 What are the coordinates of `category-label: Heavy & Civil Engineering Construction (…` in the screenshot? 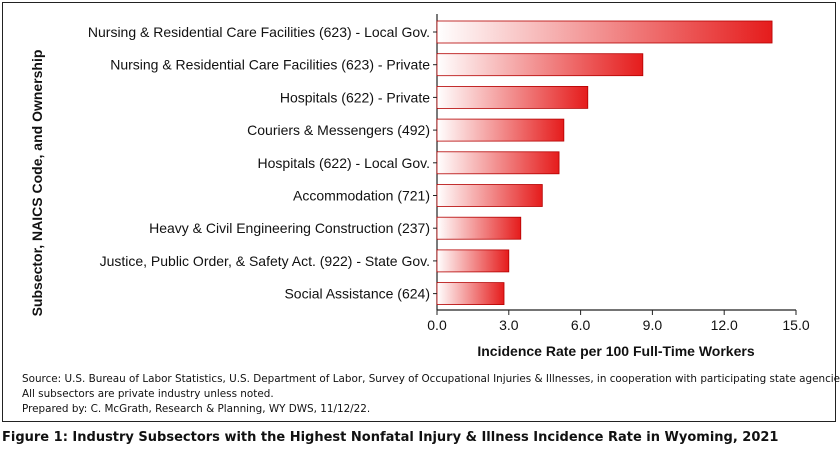 It's located at (289, 228).